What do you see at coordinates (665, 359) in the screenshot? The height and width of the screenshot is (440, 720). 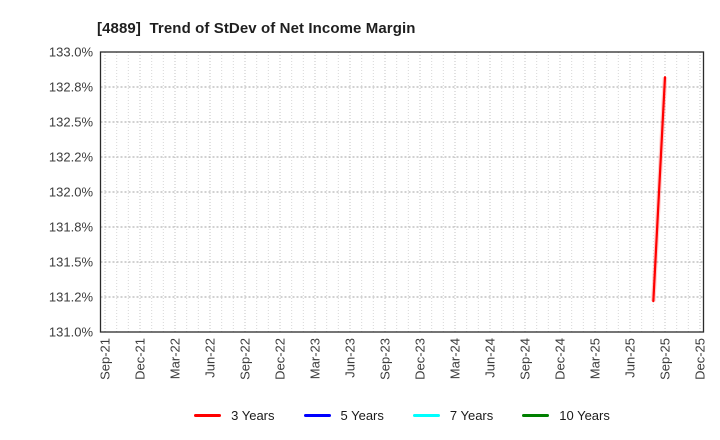 I see `x-tick-label: Sep-25` at bounding box center [665, 359].